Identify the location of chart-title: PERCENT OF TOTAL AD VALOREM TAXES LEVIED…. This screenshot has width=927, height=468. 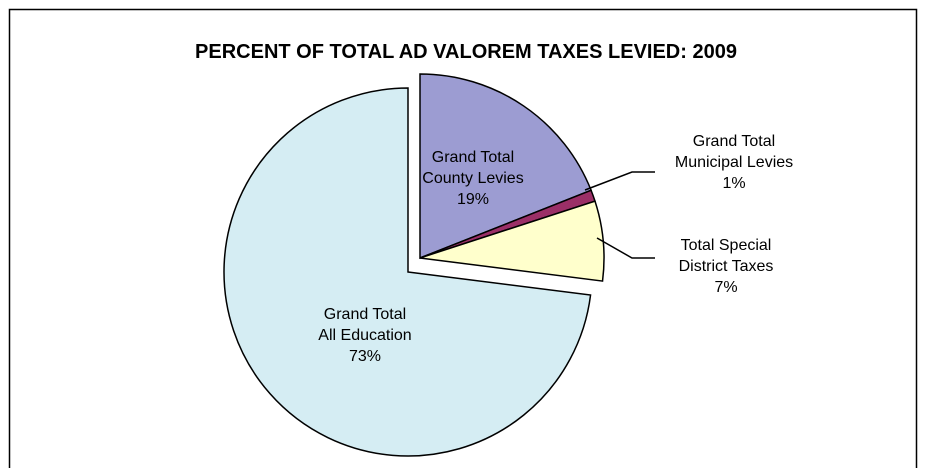
(466, 52).